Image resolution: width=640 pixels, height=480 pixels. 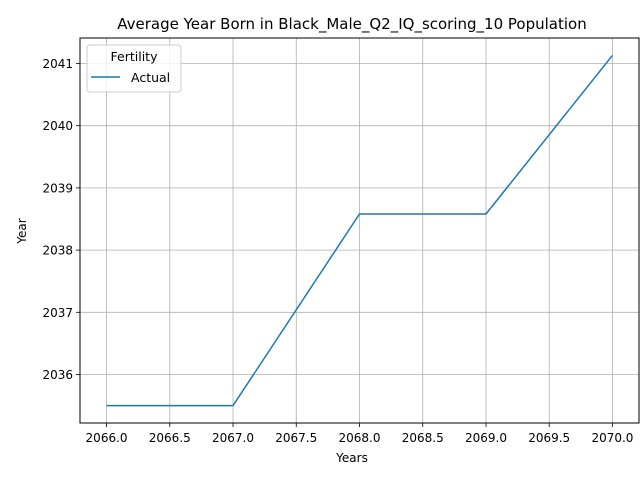 What do you see at coordinates (57, 64) in the screenshot?
I see `y-tick-label: 2041` at bounding box center [57, 64].